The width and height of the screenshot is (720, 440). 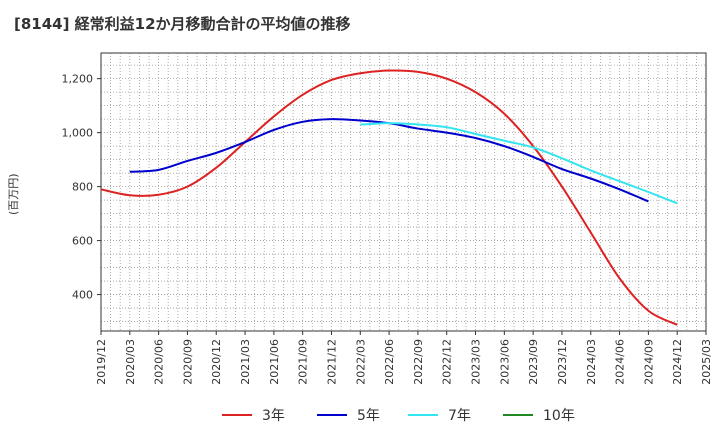 I want to click on x-tick-label: 2022/09, so click(x=418, y=362).